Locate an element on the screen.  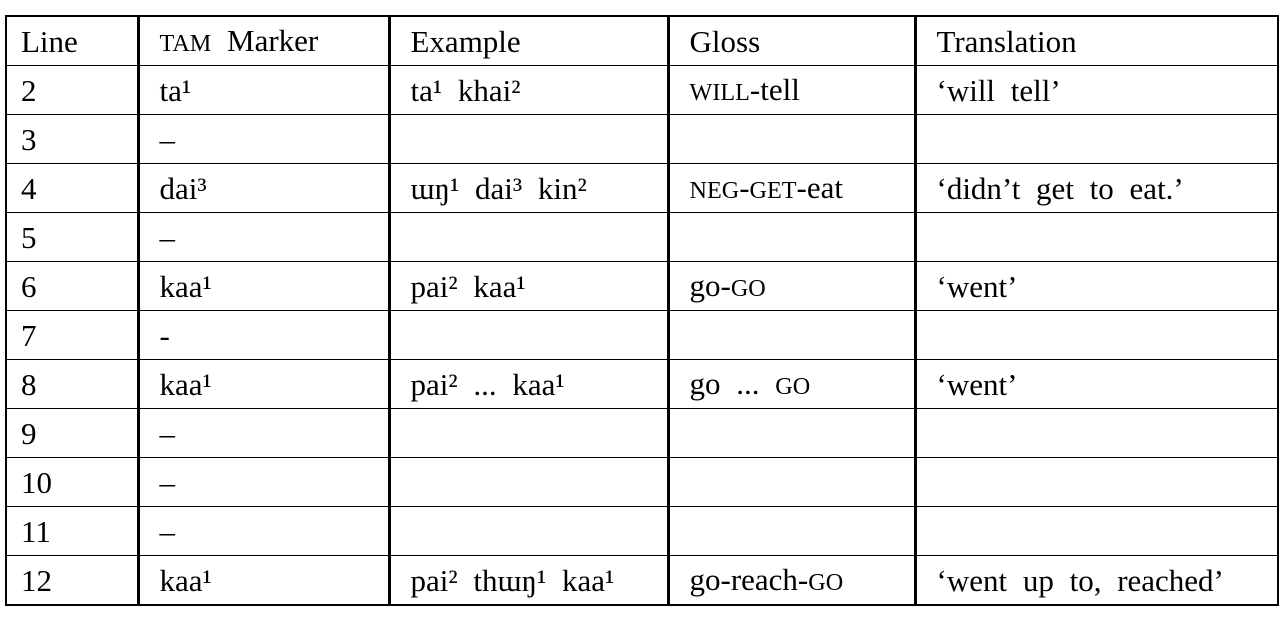
row: 8 kaa¹ pai² ... kaa¹ go ... GO ‘went’ is located at coordinates (642, 384).